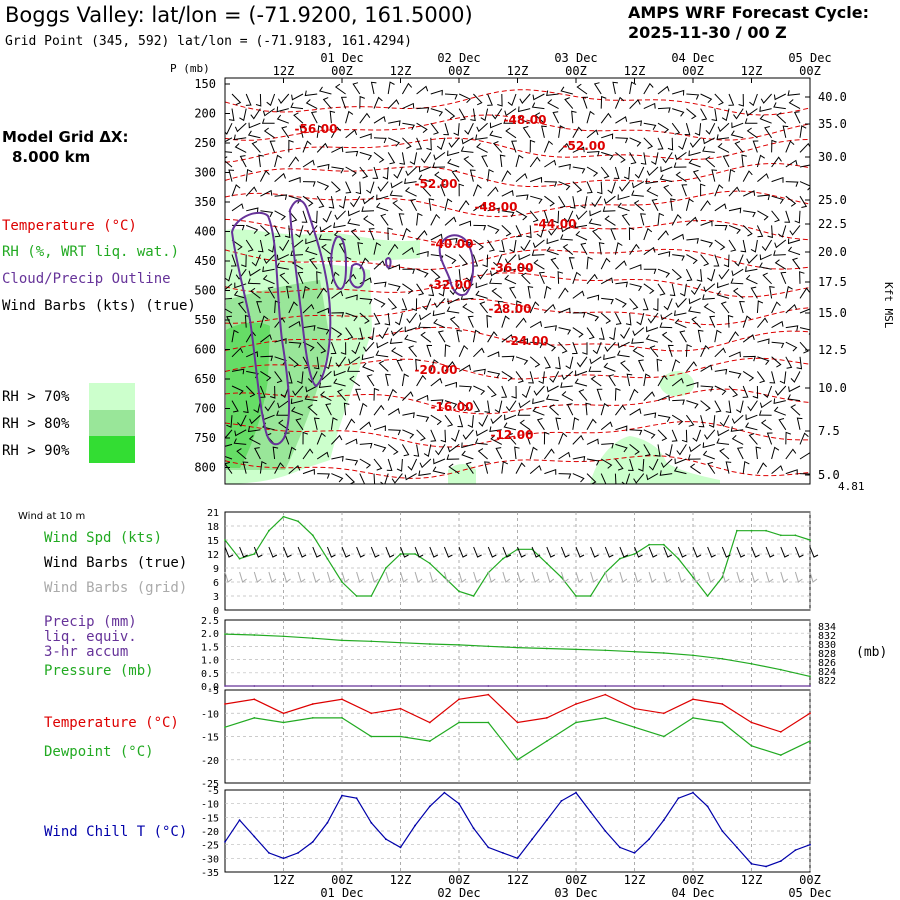  What do you see at coordinates (248, 395) in the screenshot?
I see `rh90-region` at bounding box center [248, 395].